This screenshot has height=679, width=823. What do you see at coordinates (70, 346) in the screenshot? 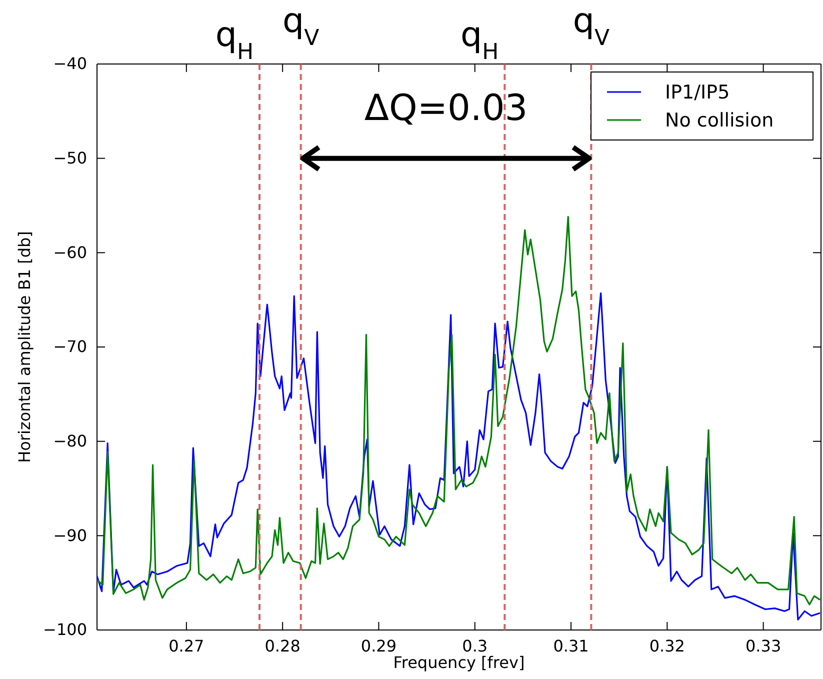
I see `y-tick-label: −70` at bounding box center [70, 346].